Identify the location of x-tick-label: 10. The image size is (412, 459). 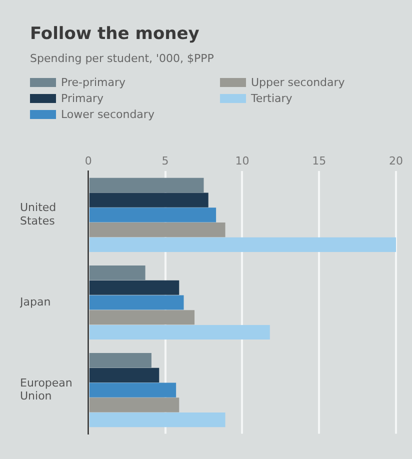
(242, 161).